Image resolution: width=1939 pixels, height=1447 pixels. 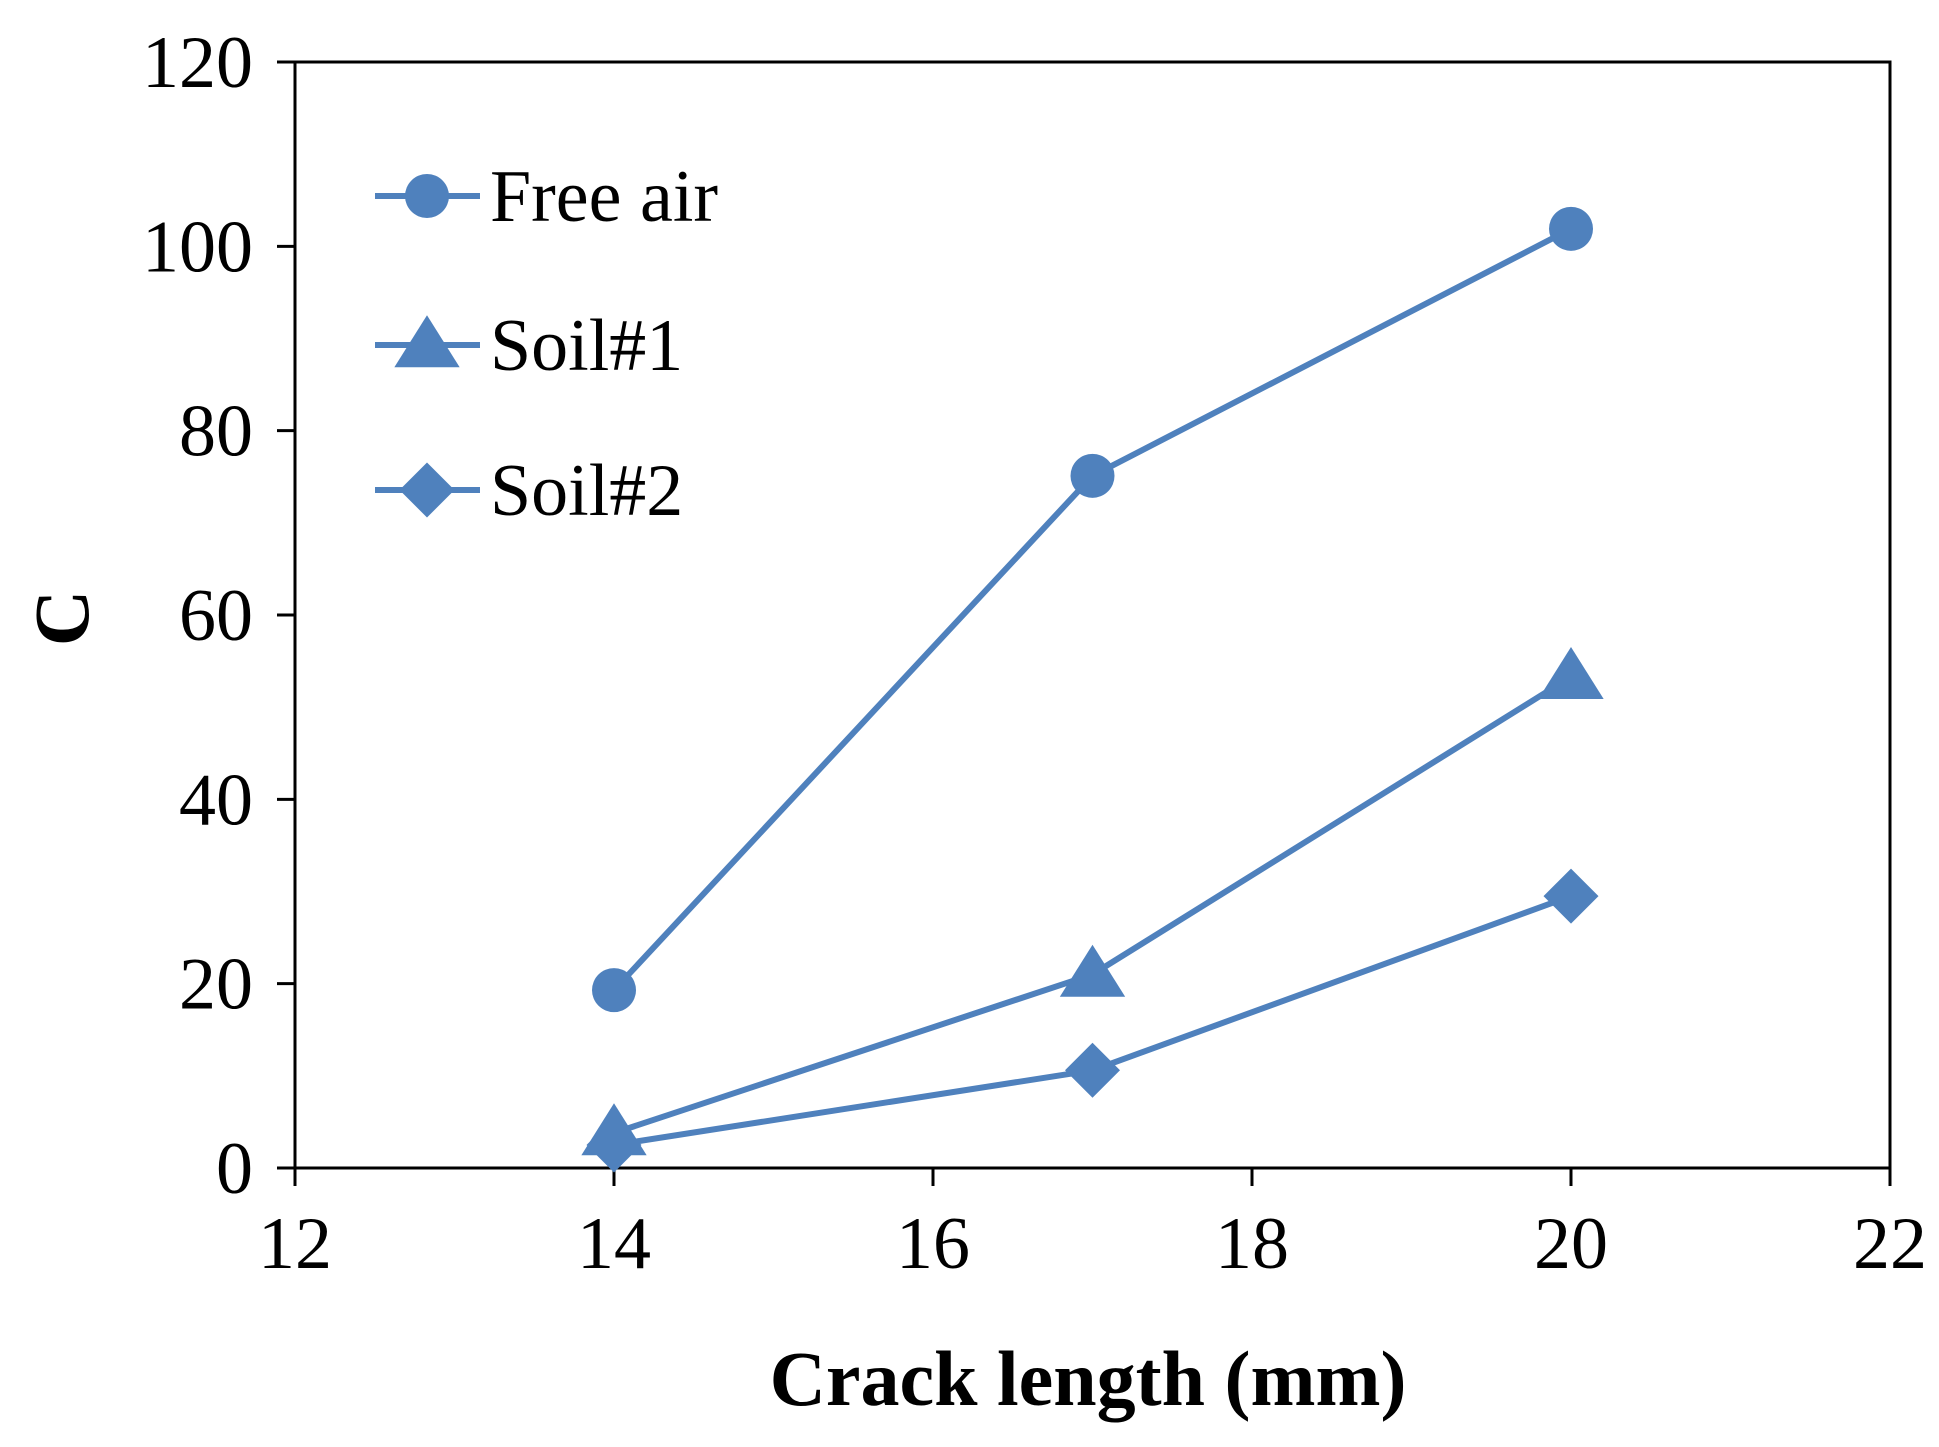 I want to click on series-line, so click(x=1093, y=1020).